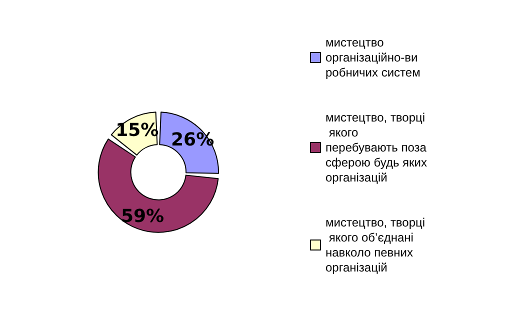 The image size is (511, 325). I want to click on data-label: 59%, so click(142, 216).